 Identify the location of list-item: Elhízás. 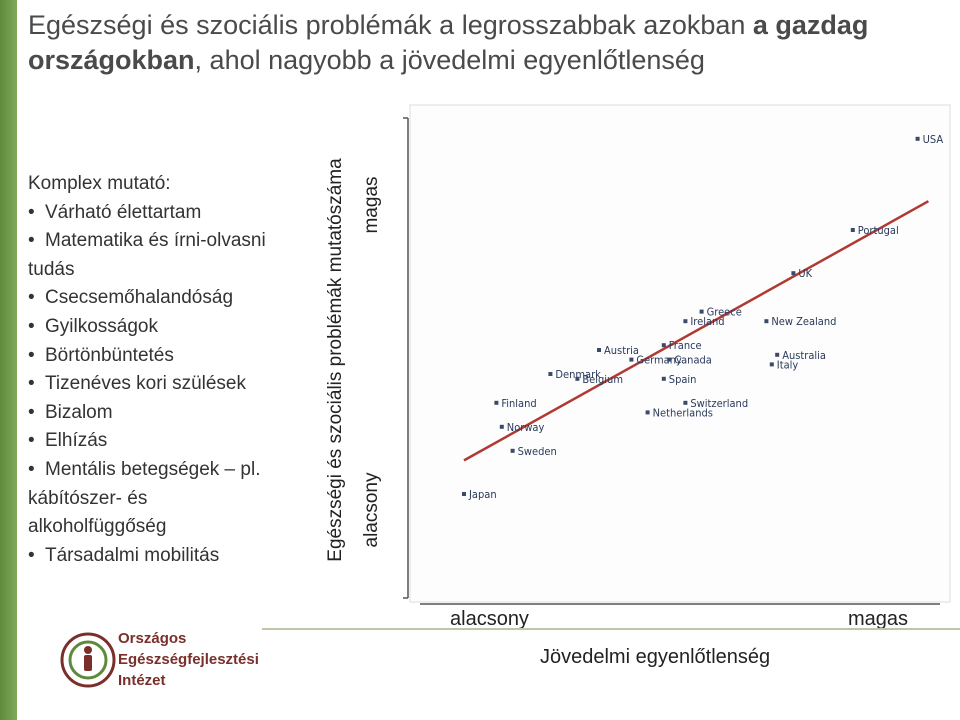
(173, 441).